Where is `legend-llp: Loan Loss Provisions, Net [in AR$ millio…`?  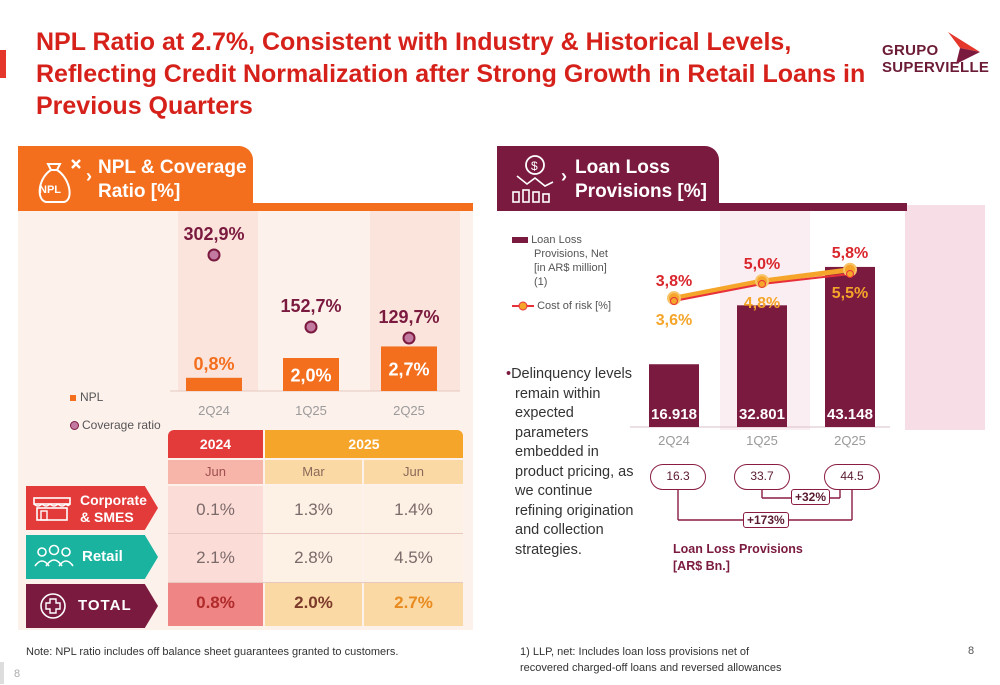 legend-llp: Loan Loss Provisions, Net [in AR$ millio… is located at coordinates (560, 261).